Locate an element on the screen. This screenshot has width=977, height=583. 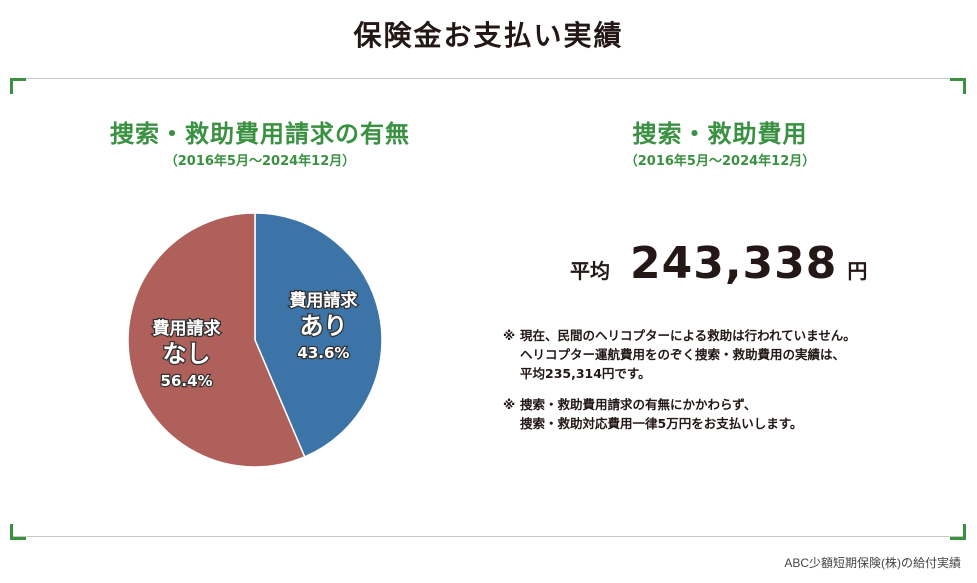
slice-value-label: 43.6% is located at coordinates (323, 353).